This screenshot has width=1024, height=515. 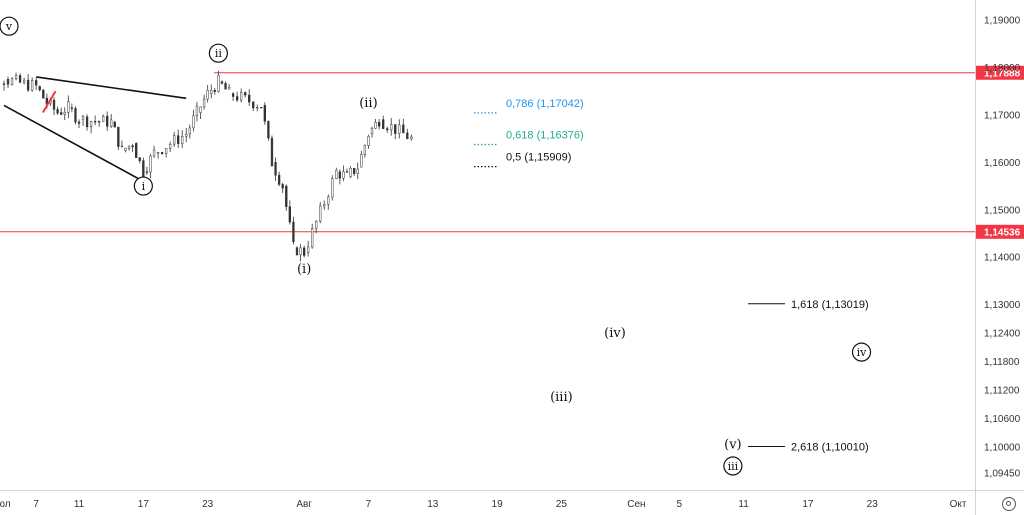 I want to click on x-tick-label: 7, so click(x=36, y=504).